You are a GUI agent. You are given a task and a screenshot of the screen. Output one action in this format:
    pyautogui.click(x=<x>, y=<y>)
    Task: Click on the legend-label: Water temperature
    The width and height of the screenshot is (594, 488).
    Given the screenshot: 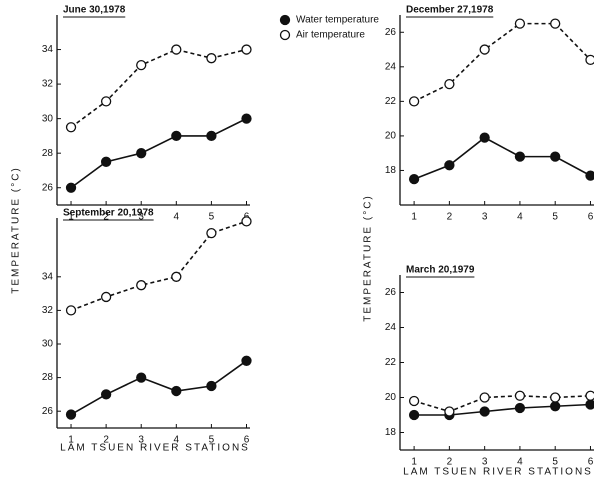 What is the action you would take?
    pyautogui.click(x=337, y=20)
    